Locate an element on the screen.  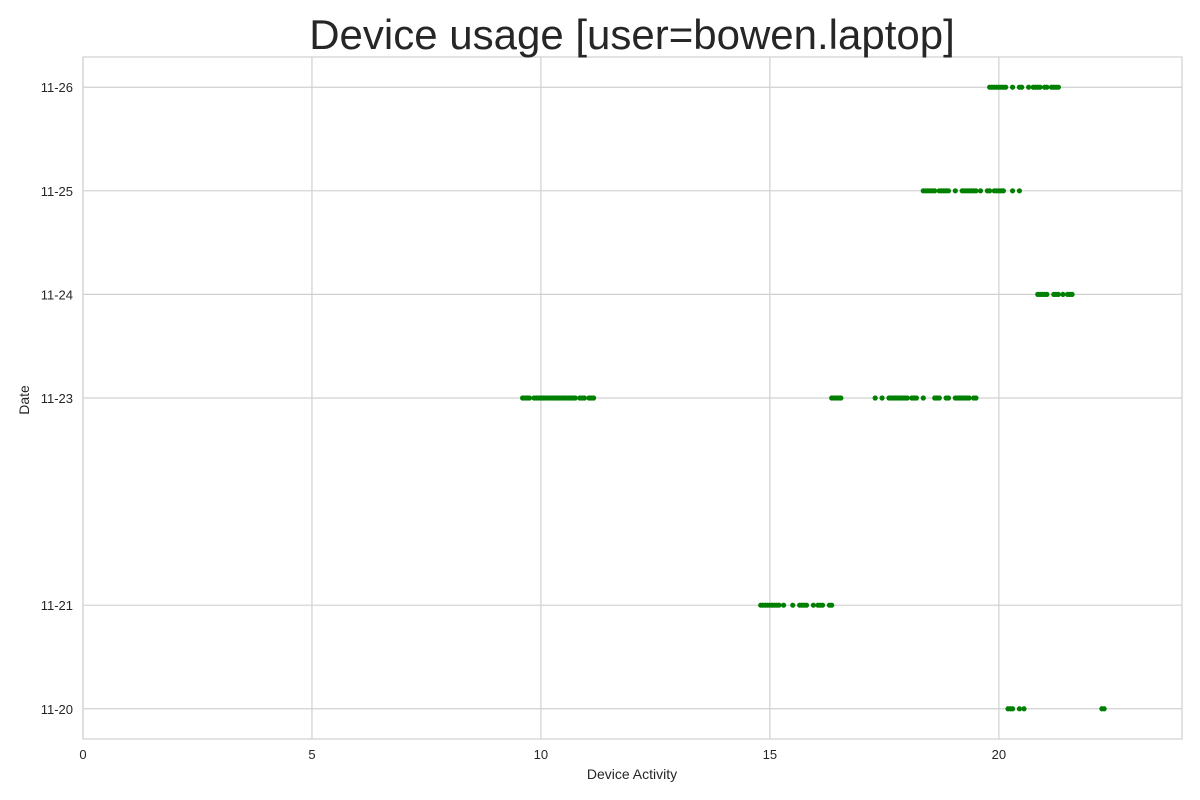
y-tick-label: 11-23 is located at coordinates (57, 398).